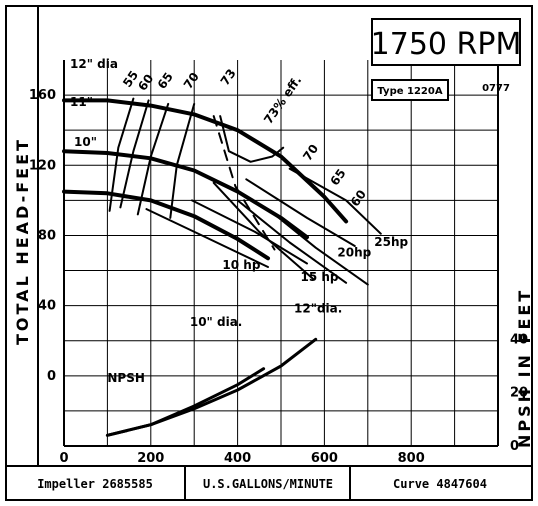  Describe the element at coordinates (85, 142) in the screenshot. I see `series-label-2: 10"` at that location.